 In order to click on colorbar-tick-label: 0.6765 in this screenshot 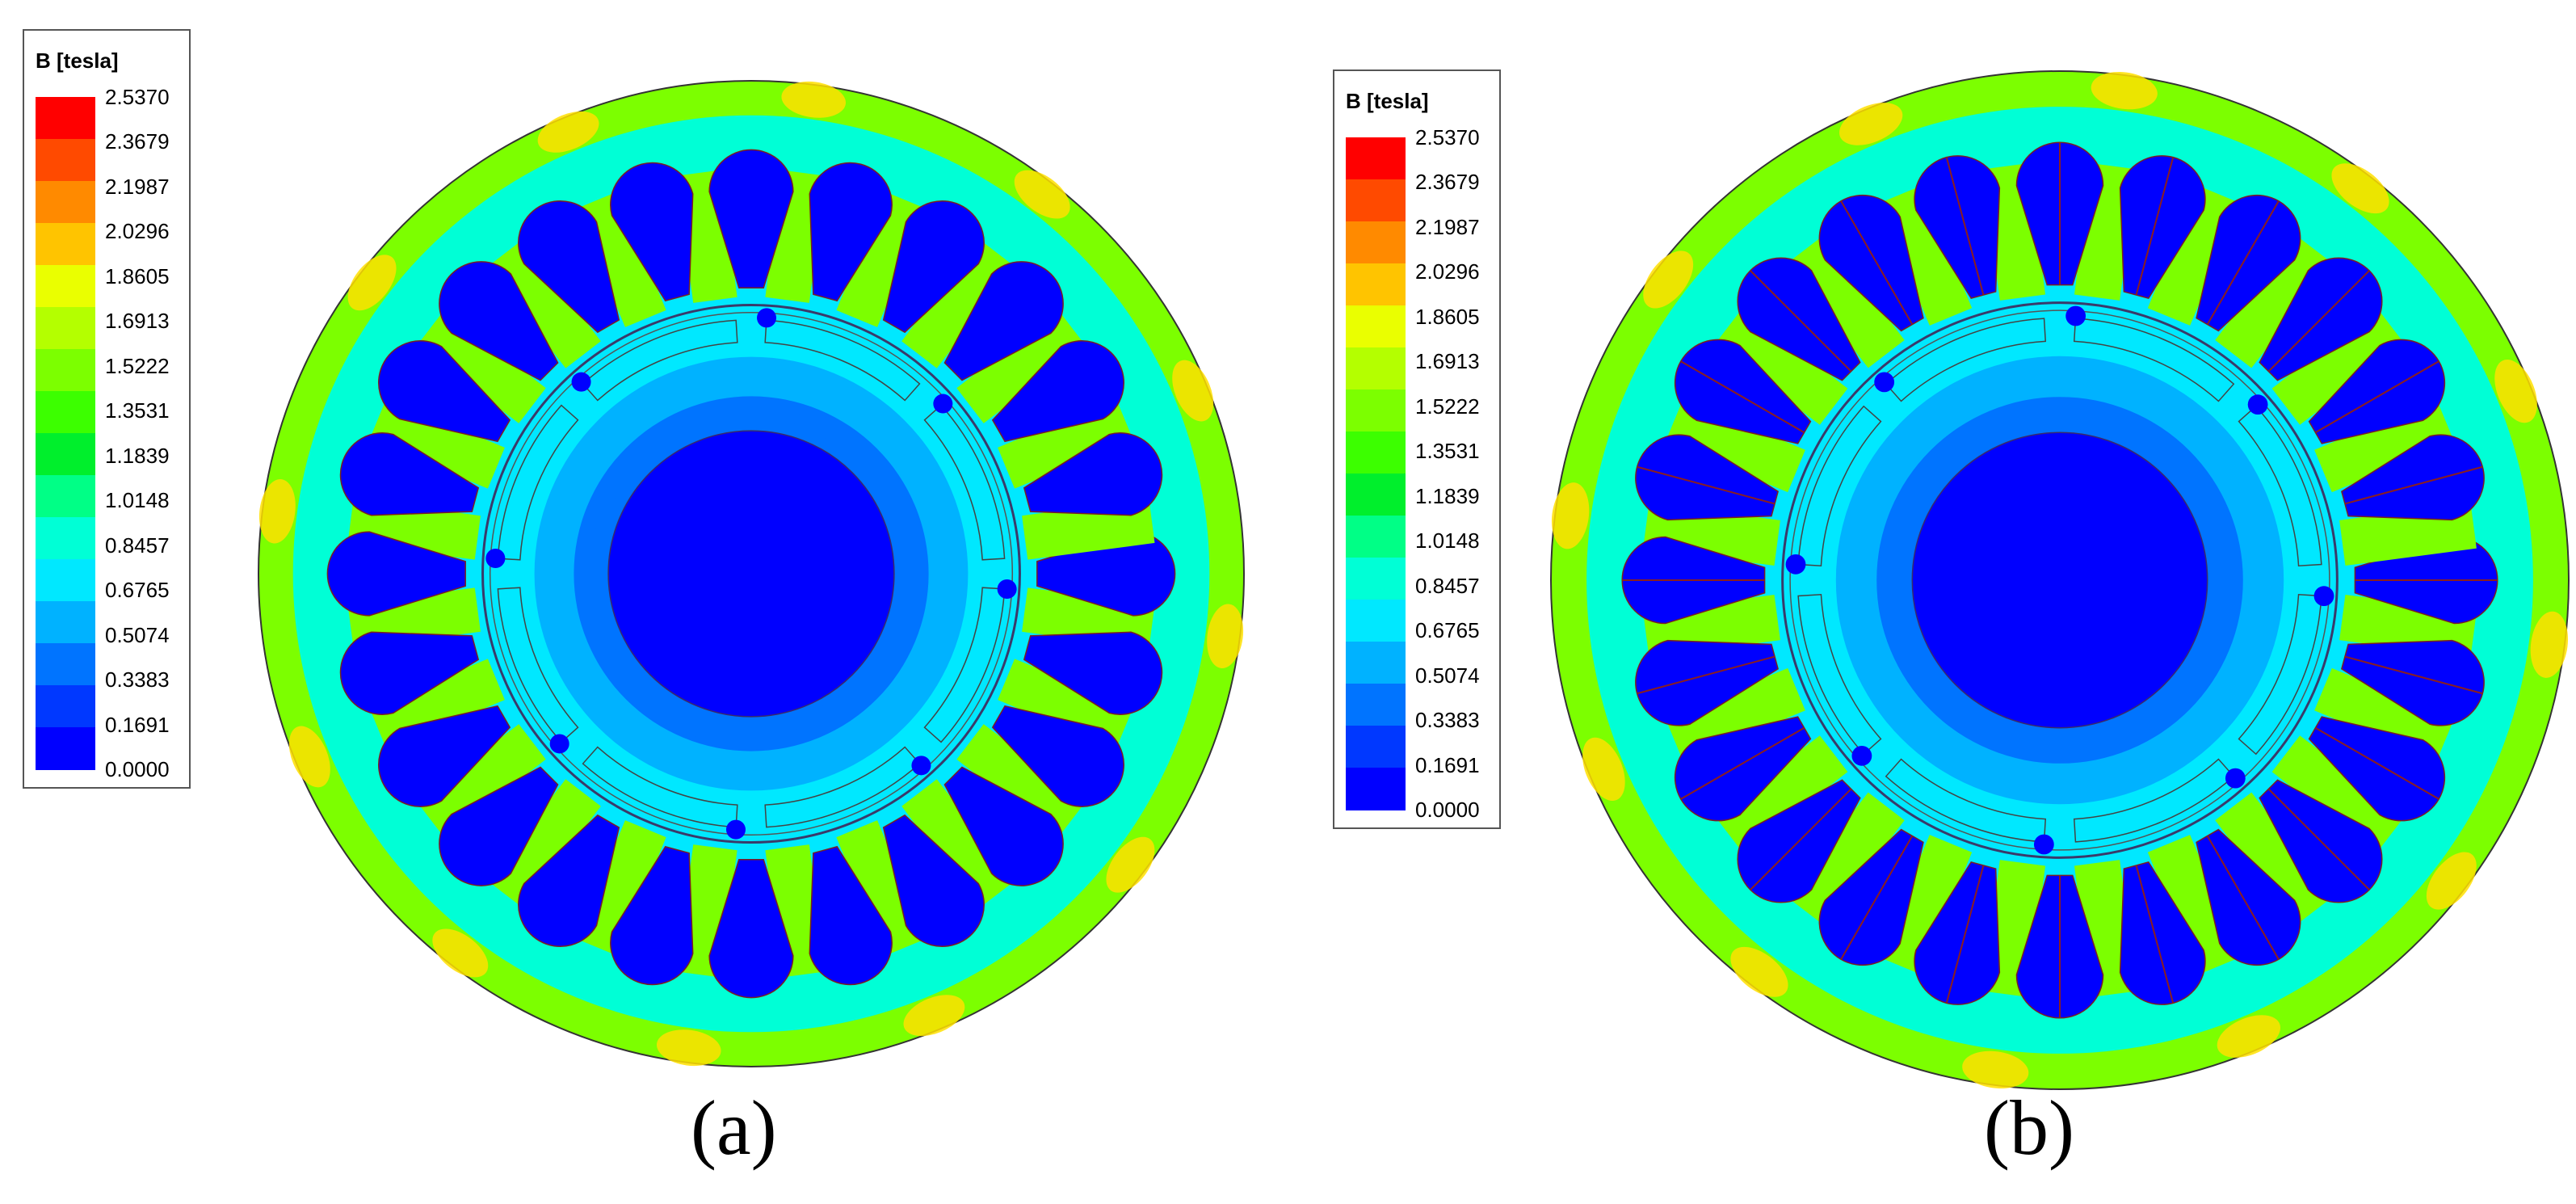, I will do `click(1448, 630)`.